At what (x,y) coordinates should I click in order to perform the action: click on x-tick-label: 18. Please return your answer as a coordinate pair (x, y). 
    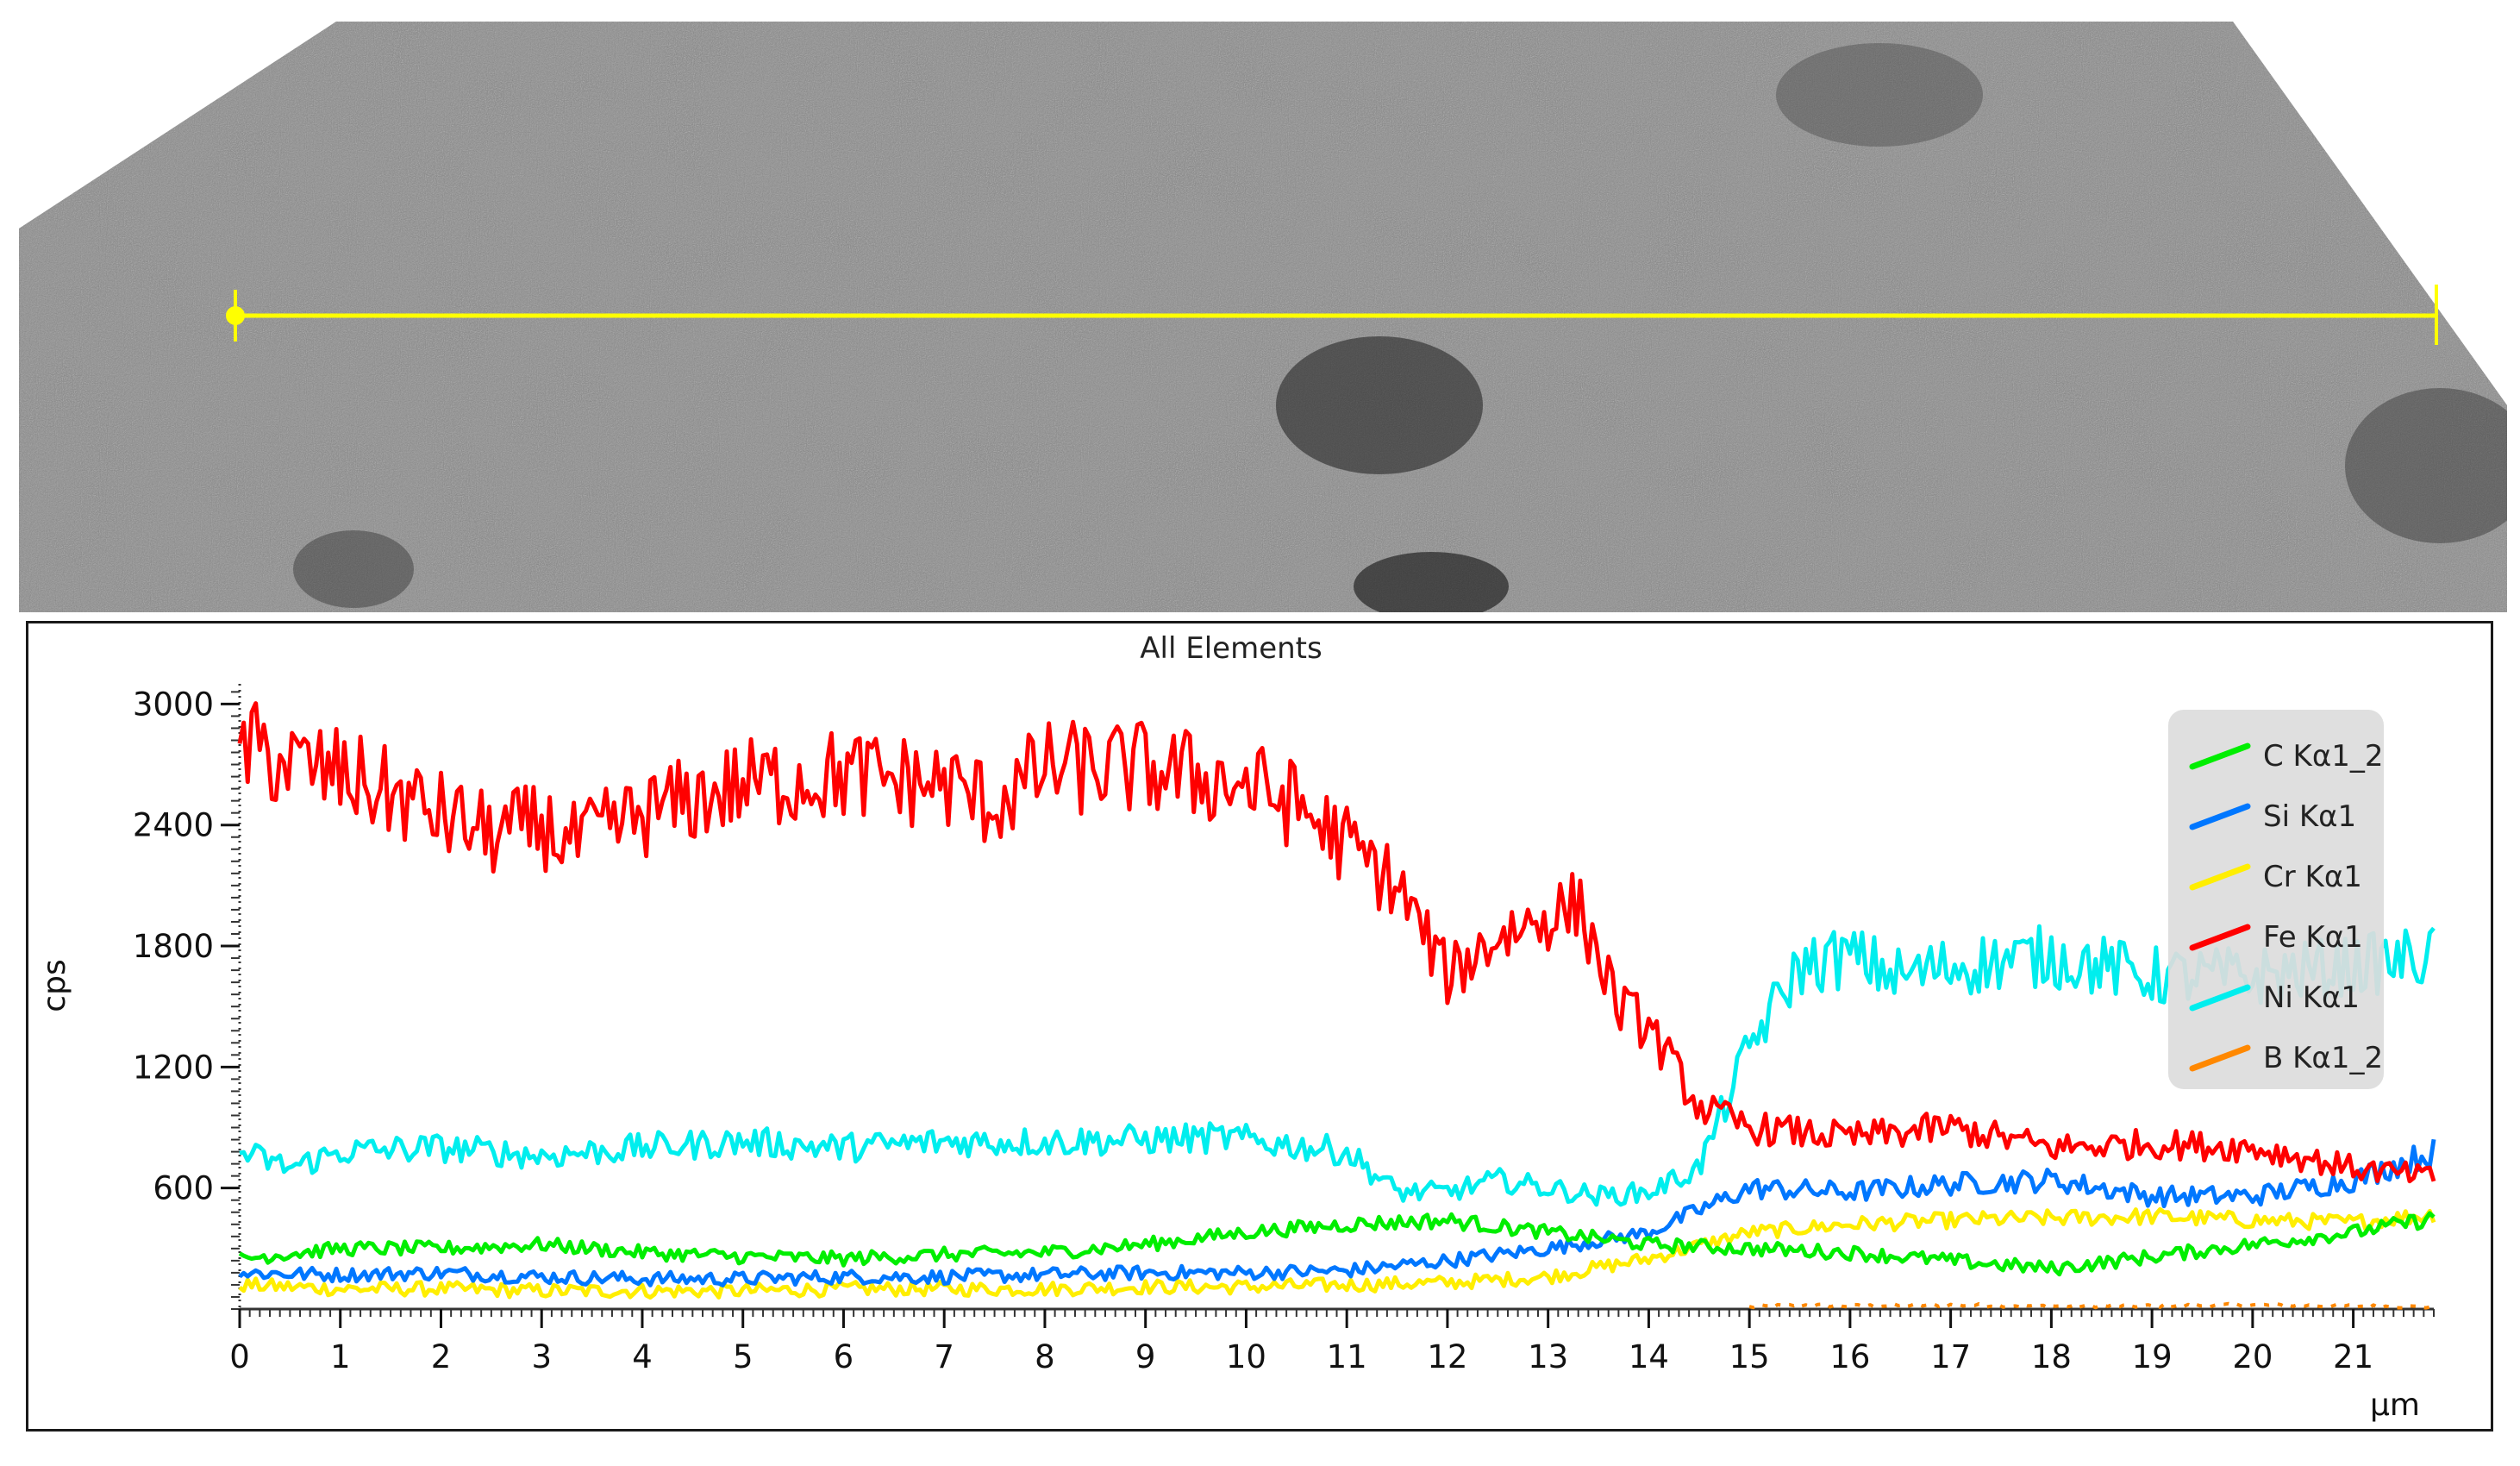
    Looking at the image, I should click on (2052, 1356).